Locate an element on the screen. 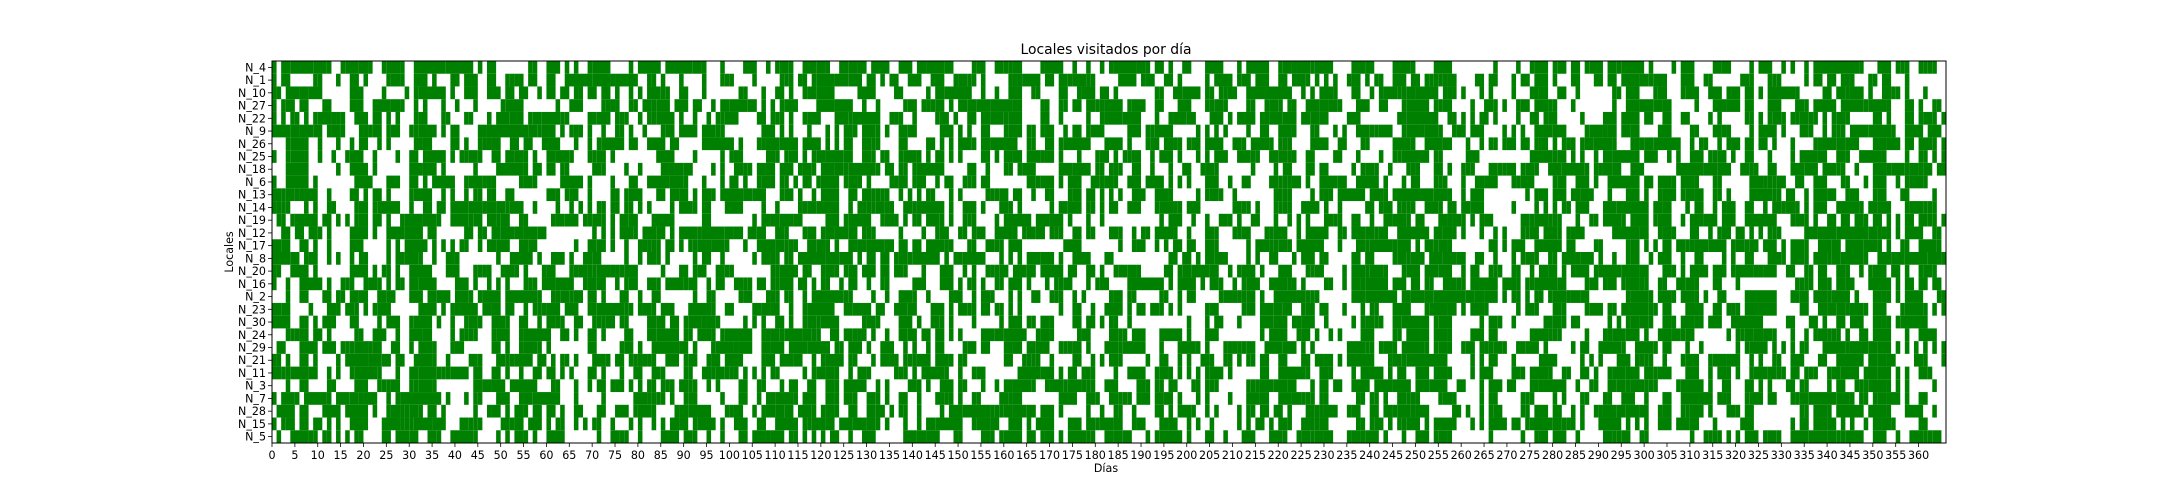 Image resolution: width=2160 pixels, height=504 pixels. y-tick-label: N_9 is located at coordinates (255, 131).